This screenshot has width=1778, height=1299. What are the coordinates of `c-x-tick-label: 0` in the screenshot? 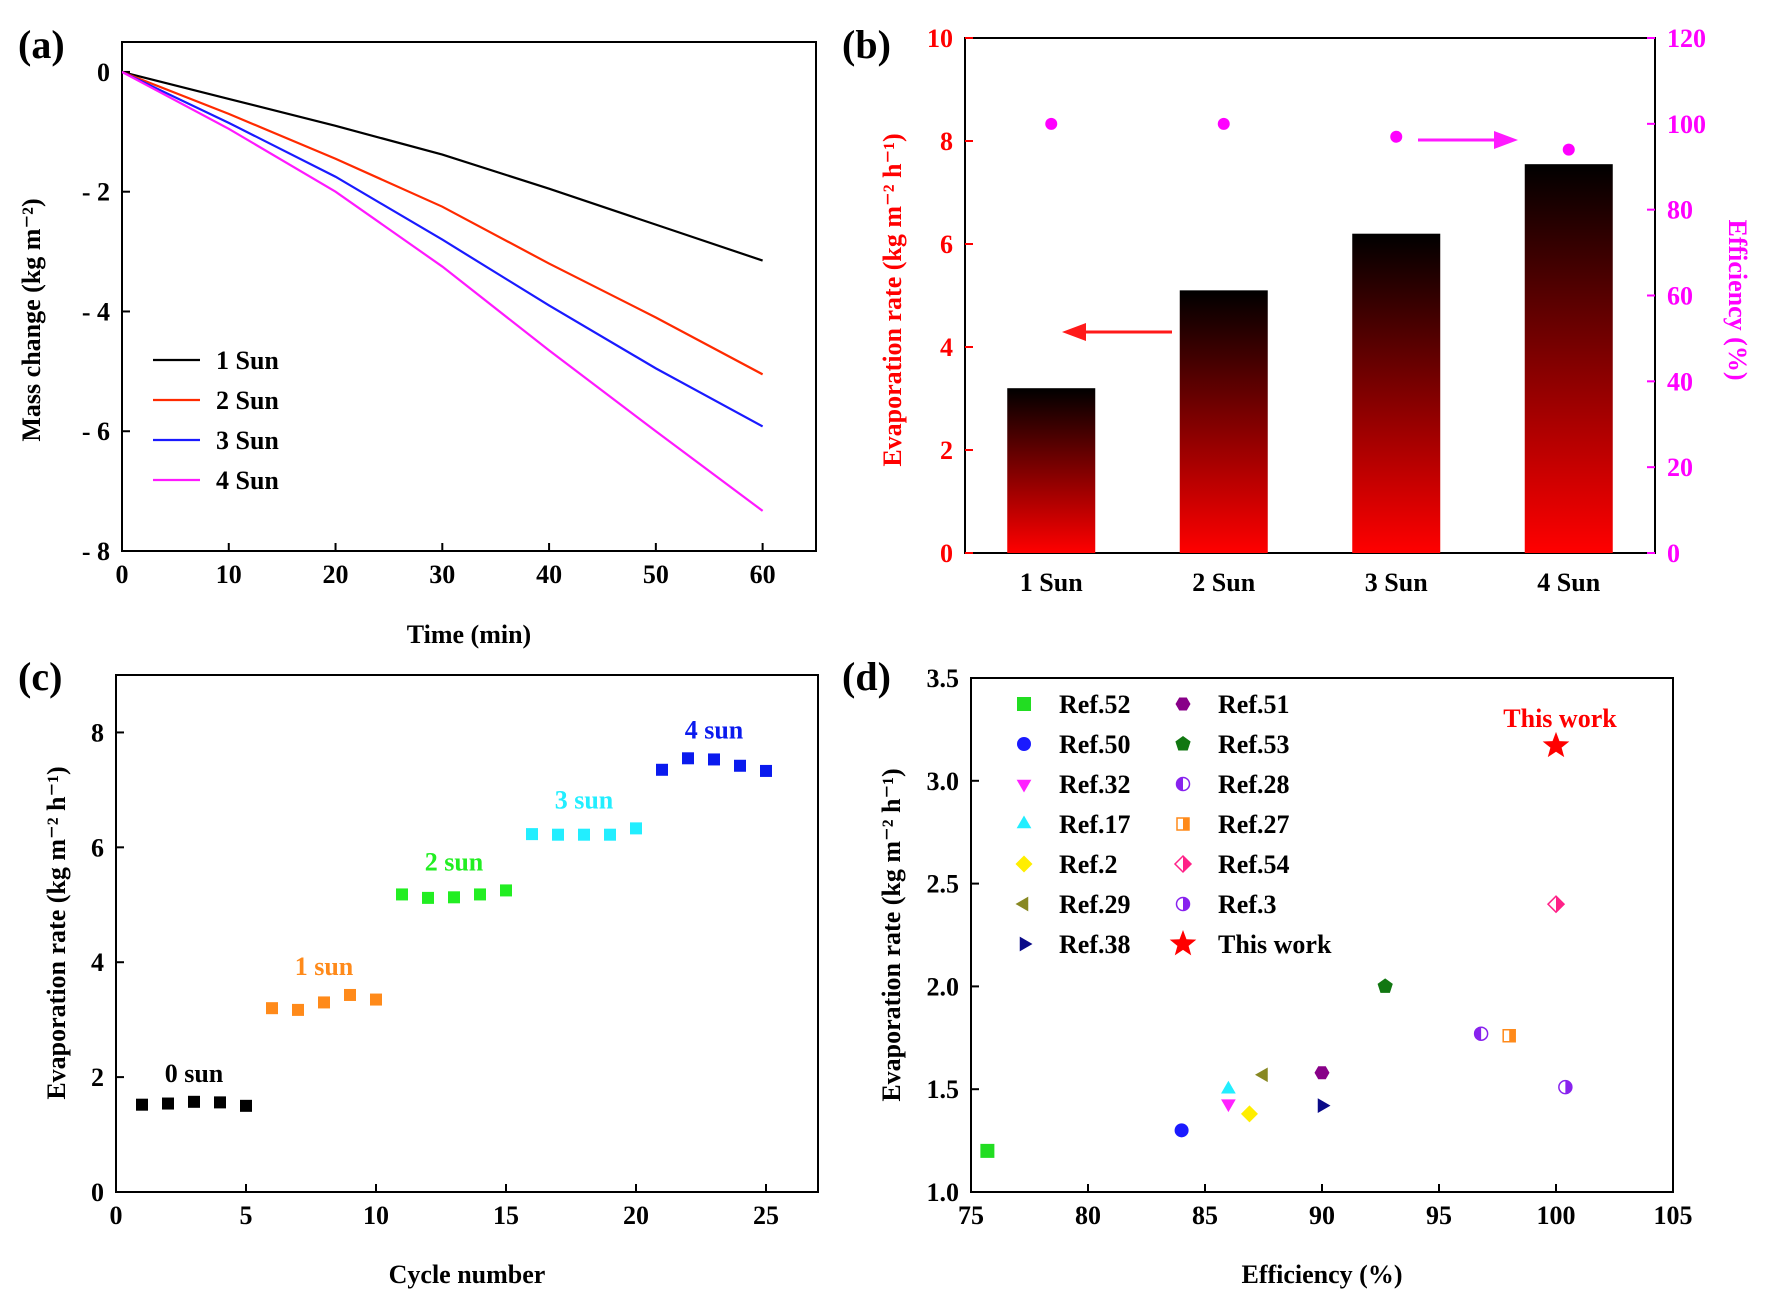 It's located at (116, 1215).